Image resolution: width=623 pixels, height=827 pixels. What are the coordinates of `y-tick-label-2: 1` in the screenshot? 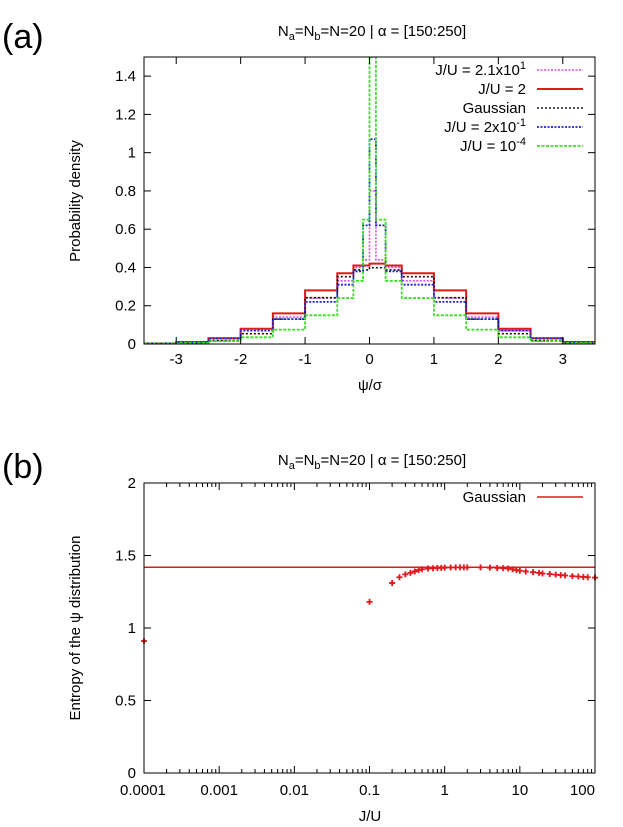 It's located at (132, 628).